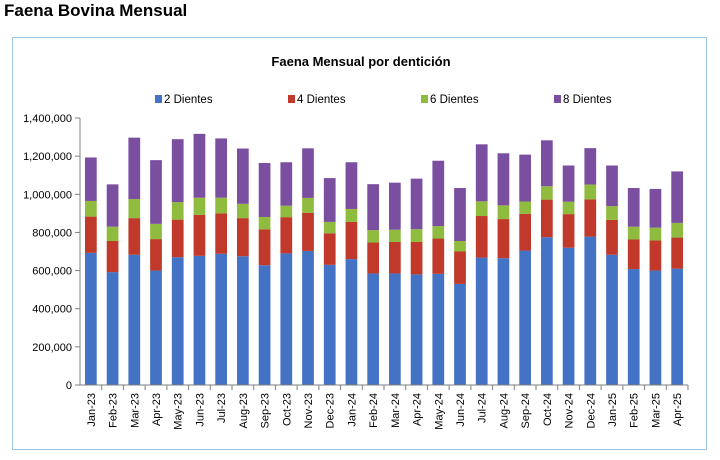 Image resolution: width=720 pixels, height=460 pixels. What do you see at coordinates (96, 10) in the screenshot?
I see `page-heading: Faena Bovina Mensual` at bounding box center [96, 10].